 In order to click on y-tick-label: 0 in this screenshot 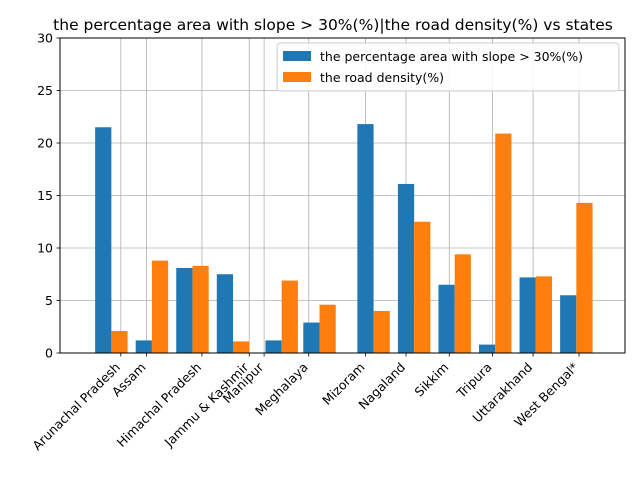, I will do `click(49, 353)`.